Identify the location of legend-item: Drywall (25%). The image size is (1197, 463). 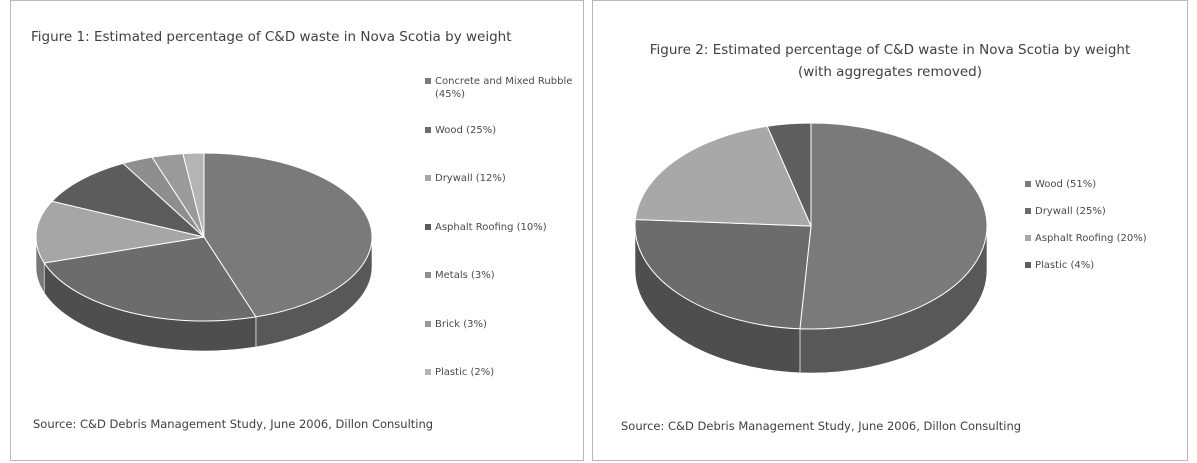
(1105, 218).